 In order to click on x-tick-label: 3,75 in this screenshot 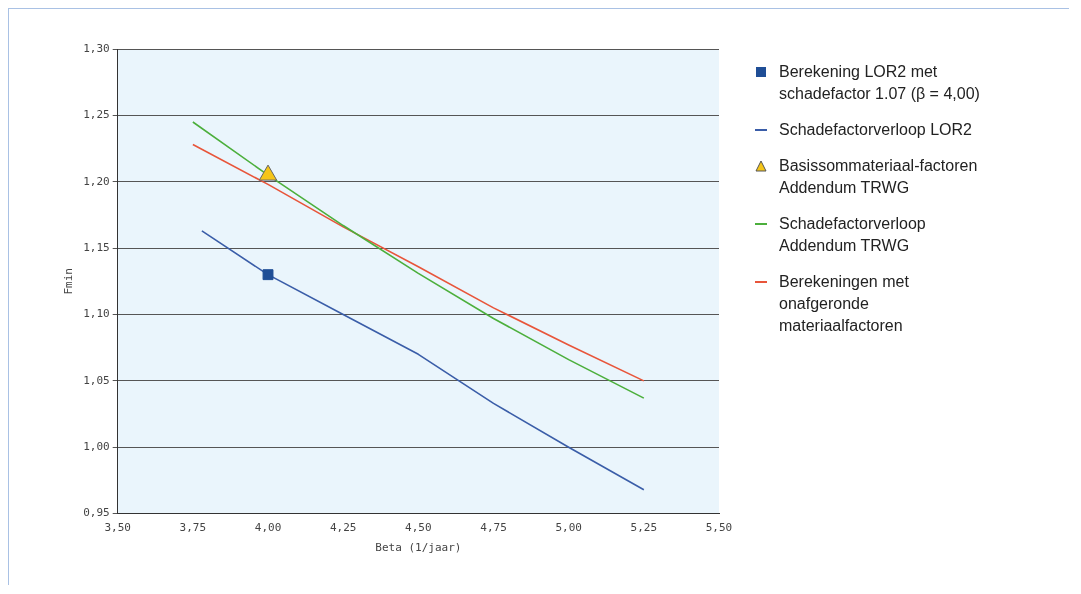, I will do `click(193, 528)`.